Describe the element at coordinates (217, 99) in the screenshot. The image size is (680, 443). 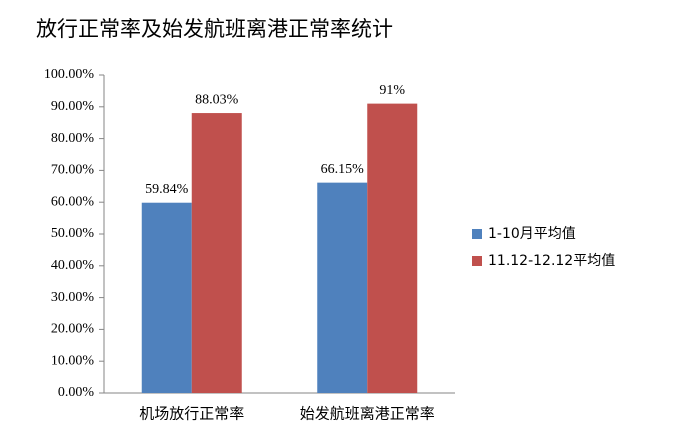
I see `value-label: 88.03%` at that location.